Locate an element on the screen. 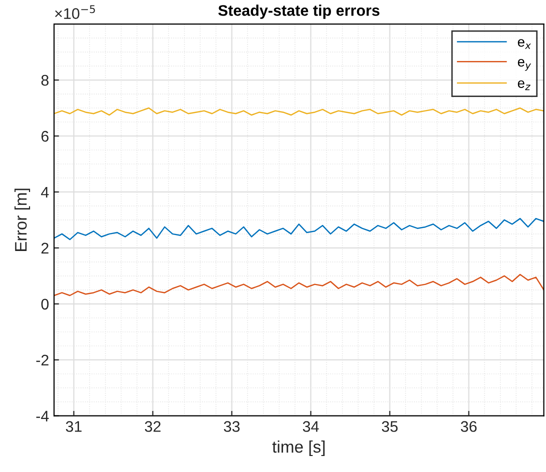 Image resolution: width=546 pixels, height=472 pixels. y-tick-label: -4 is located at coordinates (42, 416).